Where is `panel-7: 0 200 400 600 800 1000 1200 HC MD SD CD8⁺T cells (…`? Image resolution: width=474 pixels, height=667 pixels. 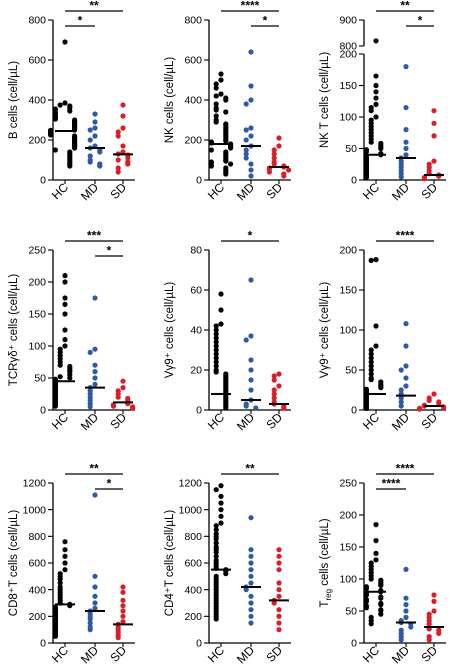 panel-7: 0 200 400 600 800 1000 1200 HC MD SD CD8⁺T cells (… is located at coordinates (71, 564).